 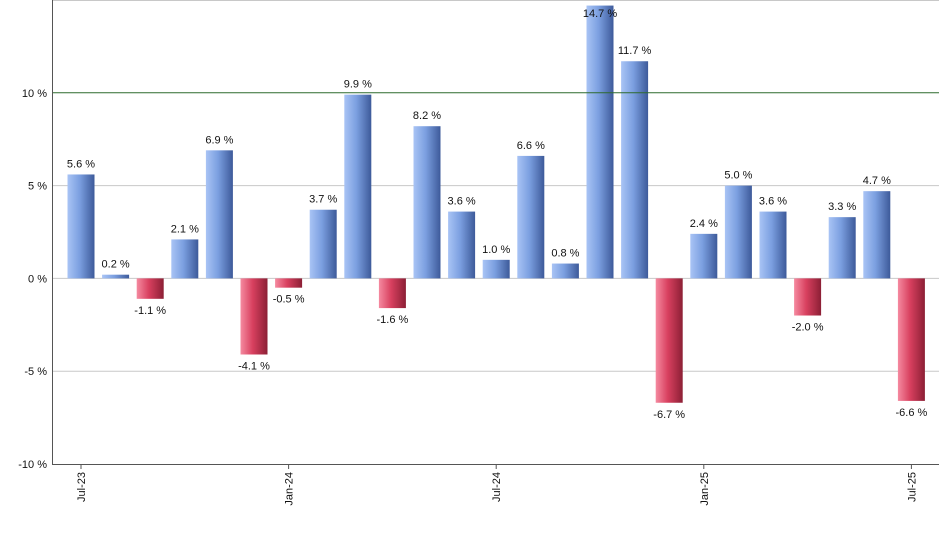 What do you see at coordinates (912, 487) in the screenshot?
I see `x-tick-label: Jul-25` at bounding box center [912, 487].